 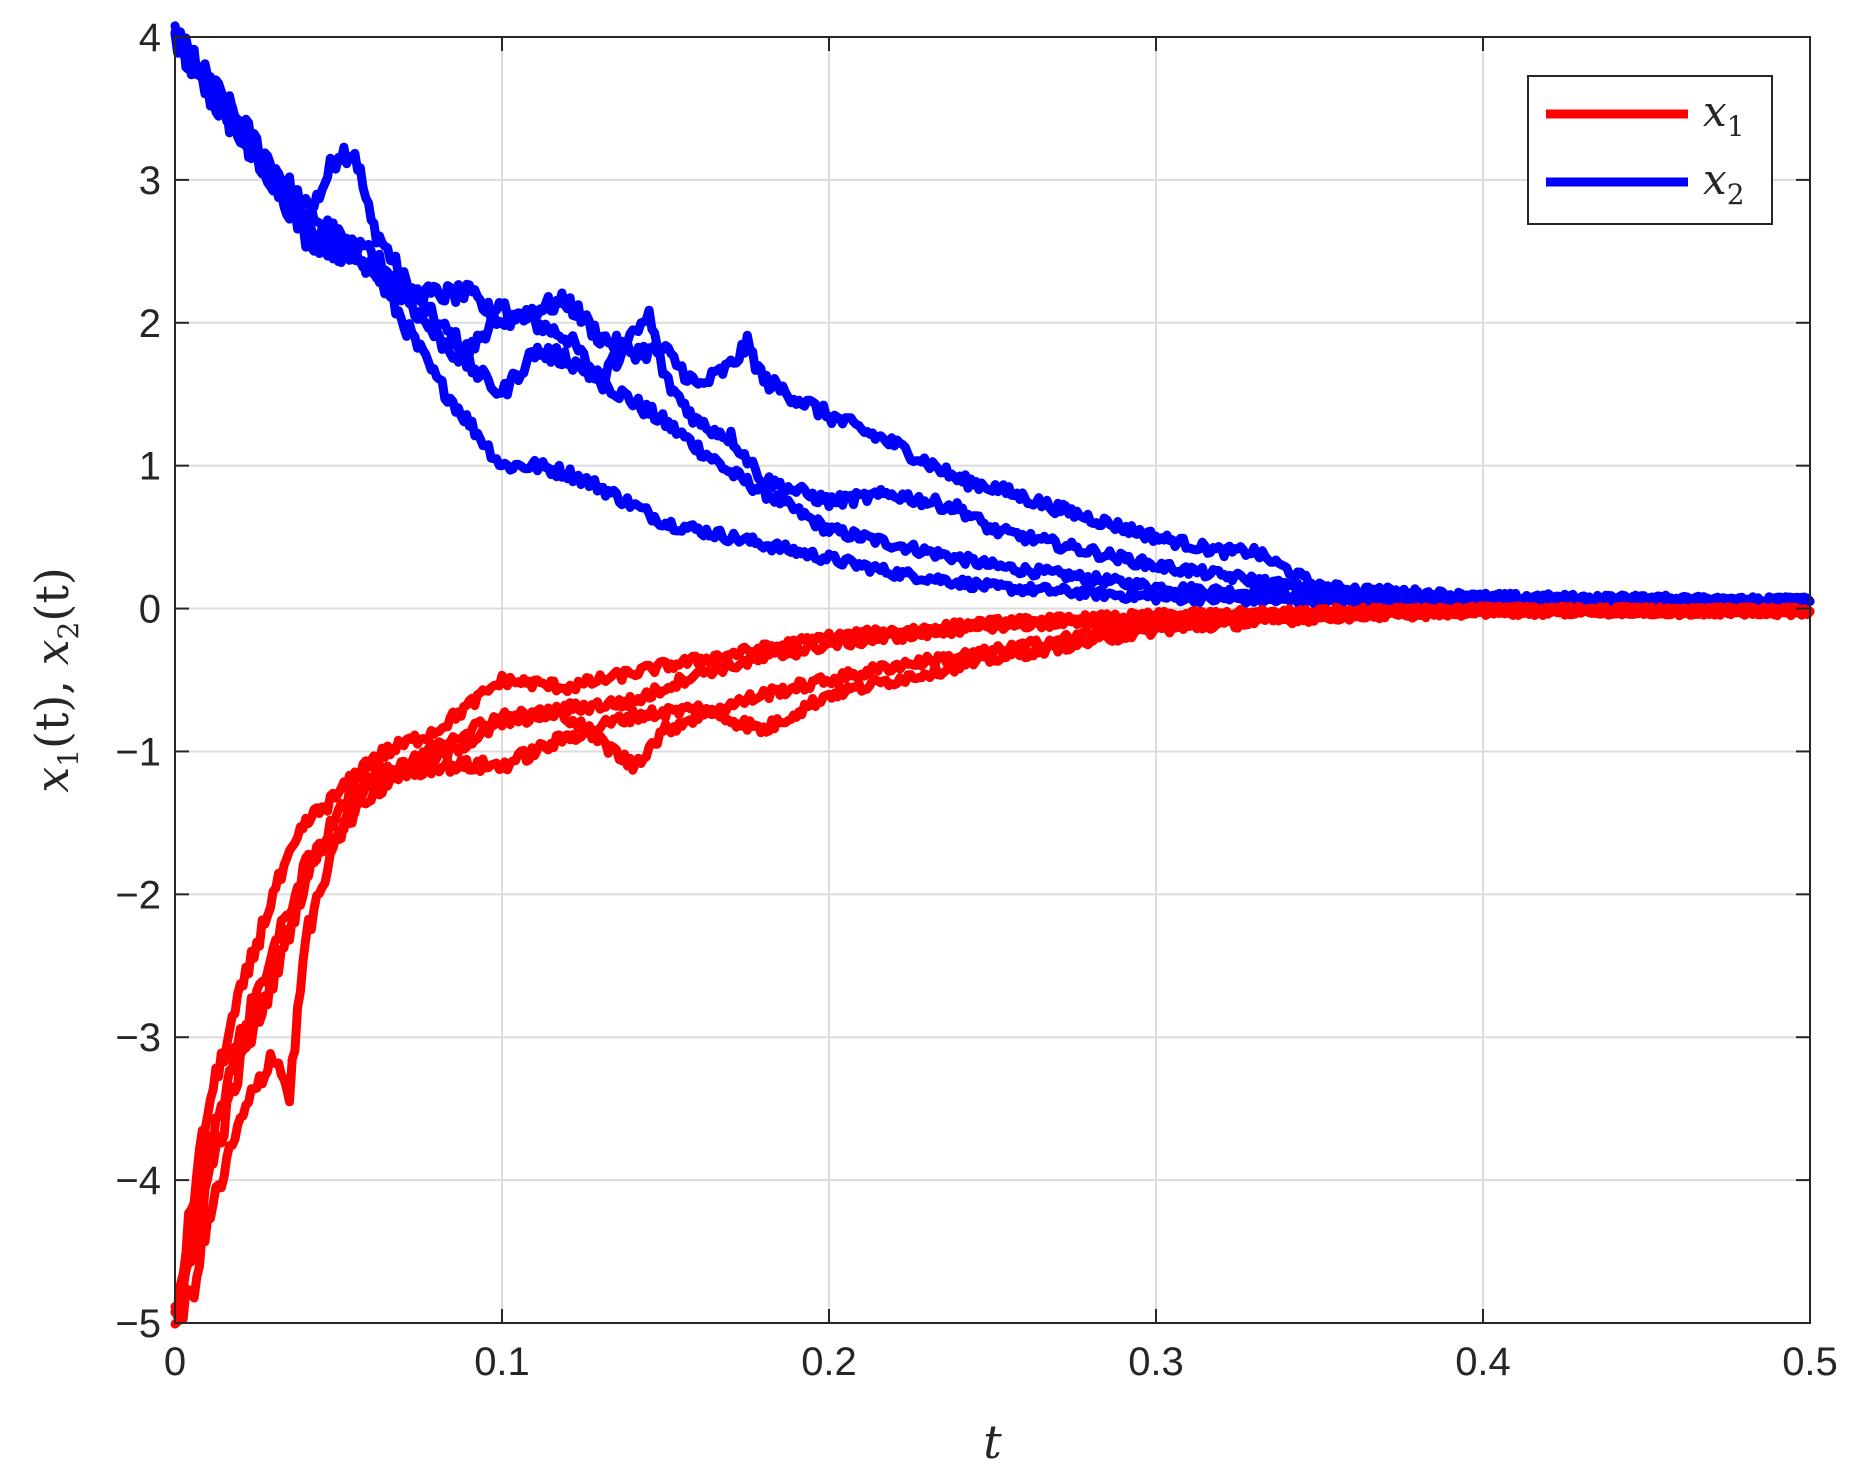 I want to click on x-tick-label: 0, so click(x=175, y=1362).